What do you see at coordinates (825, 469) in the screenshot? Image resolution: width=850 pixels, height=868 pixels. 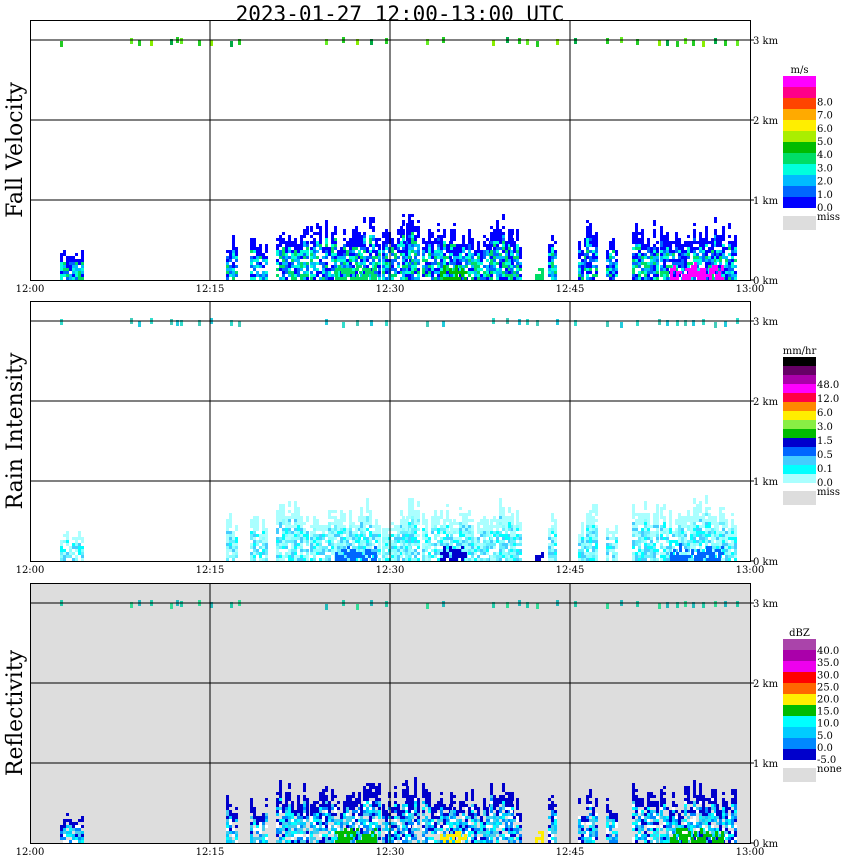 I see `legend-label: 0.1` at bounding box center [825, 469].